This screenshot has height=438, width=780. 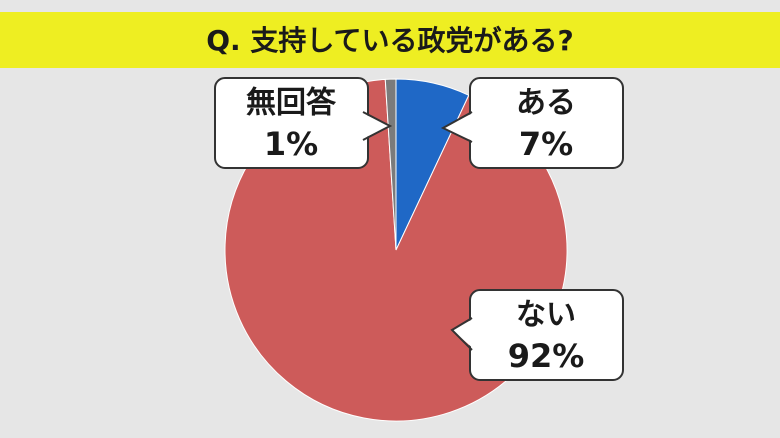 What do you see at coordinates (546, 356) in the screenshot?
I see `value-label: 92%` at bounding box center [546, 356].